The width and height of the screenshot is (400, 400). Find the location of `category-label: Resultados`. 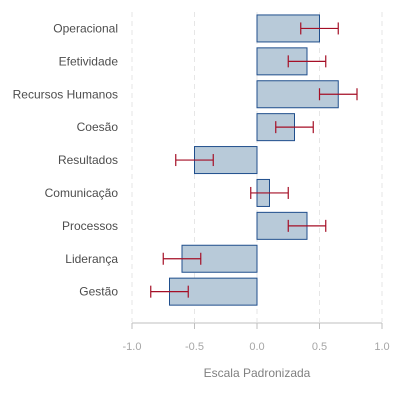

category-label: Resultados is located at coordinates (88, 160).